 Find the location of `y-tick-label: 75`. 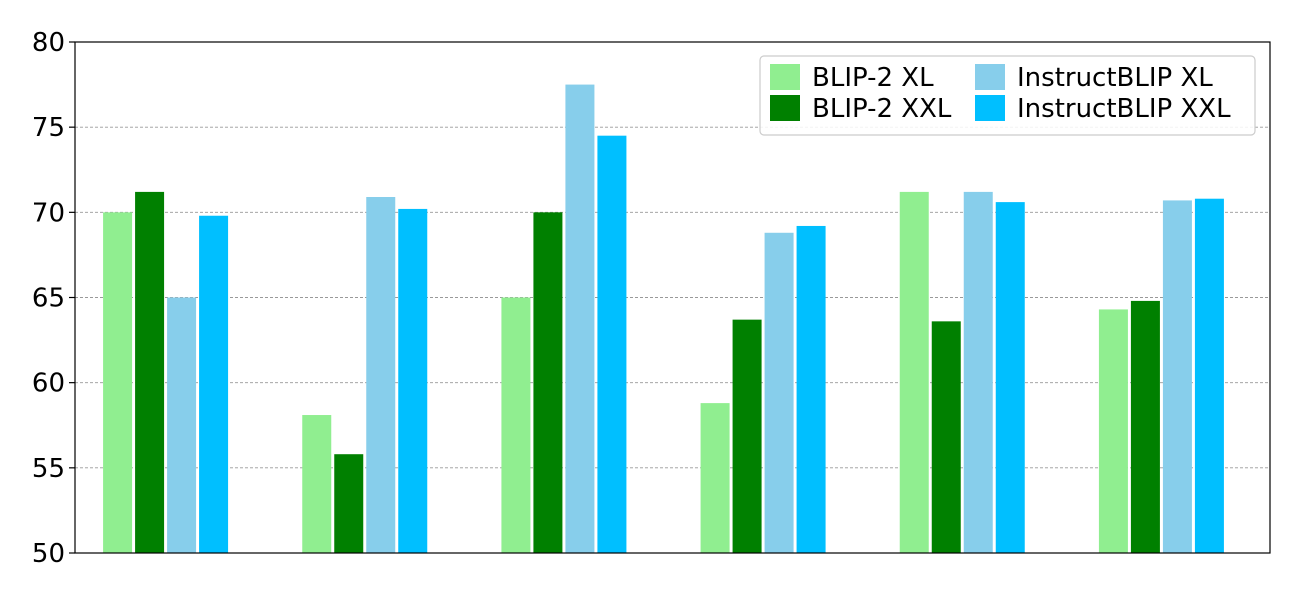

y-tick-label: 75 is located at coordinates (48, 128).